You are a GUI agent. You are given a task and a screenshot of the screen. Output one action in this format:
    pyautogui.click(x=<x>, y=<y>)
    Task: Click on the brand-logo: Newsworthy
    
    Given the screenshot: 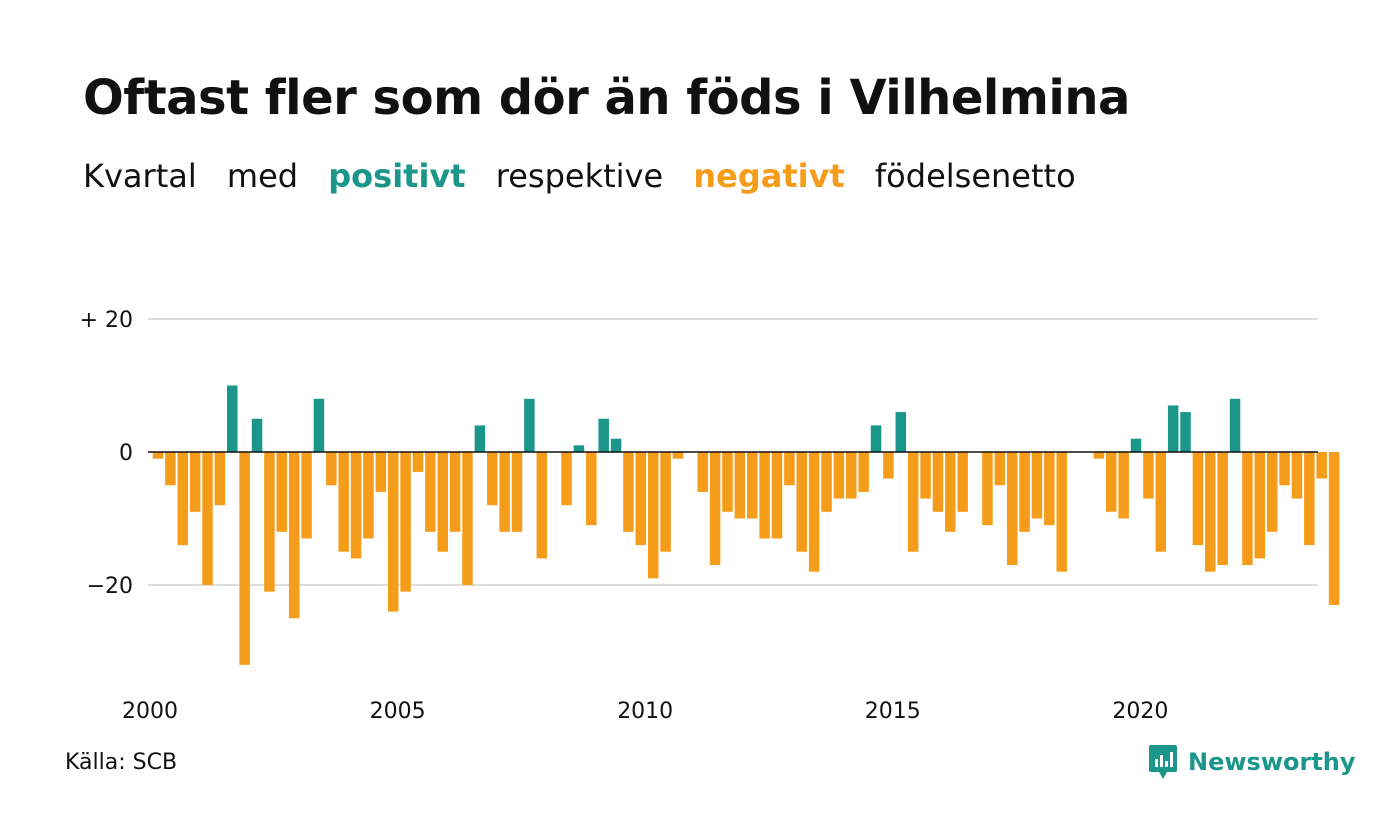 What is the action you would take?
    pyautogui.click(x=1252, y=762)
    